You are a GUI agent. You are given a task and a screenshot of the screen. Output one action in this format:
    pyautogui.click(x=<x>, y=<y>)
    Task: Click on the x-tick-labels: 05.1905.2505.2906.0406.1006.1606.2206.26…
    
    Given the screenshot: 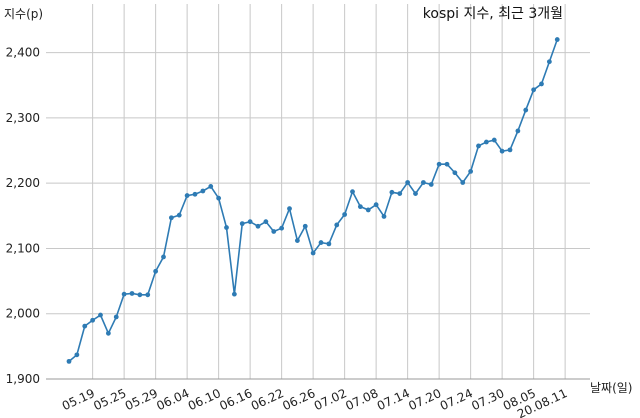 What is the action you would take?
    pyautogui.click(x=315, y=402)
    